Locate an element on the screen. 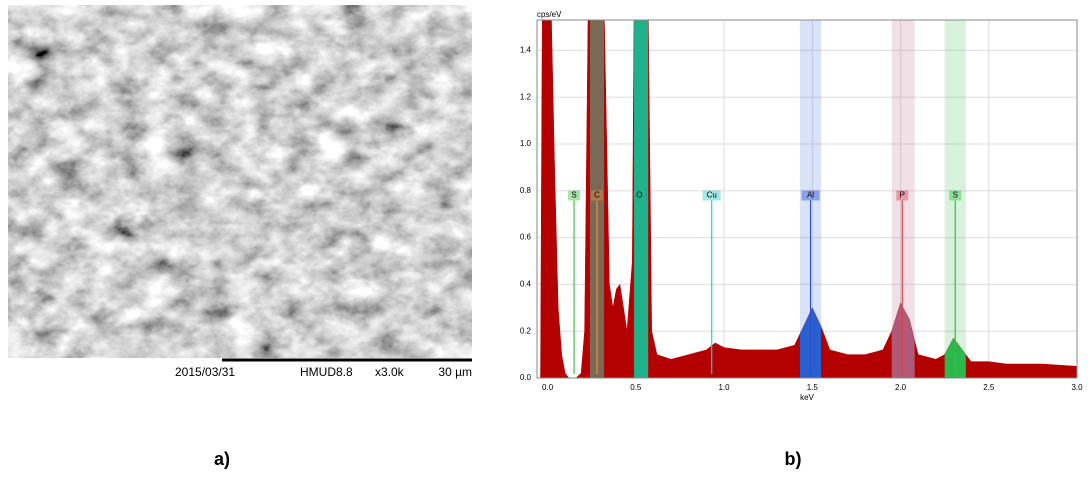 The image size is (1088, 480). x-axis-label: keV is located at coordinates (807, 397).